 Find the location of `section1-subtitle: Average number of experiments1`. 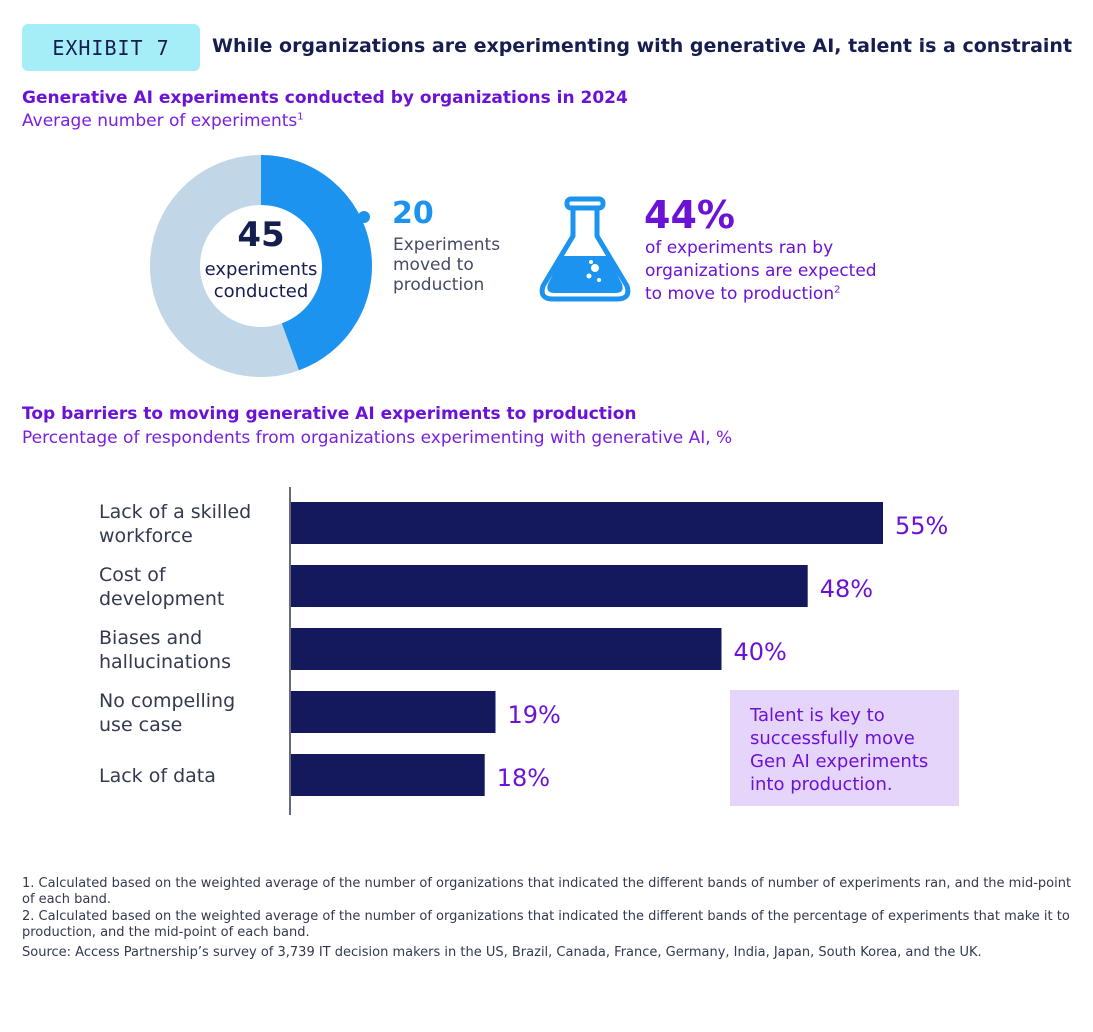

section1-subtitle: Average number of experiments1 is located at coordinates (163, 121).